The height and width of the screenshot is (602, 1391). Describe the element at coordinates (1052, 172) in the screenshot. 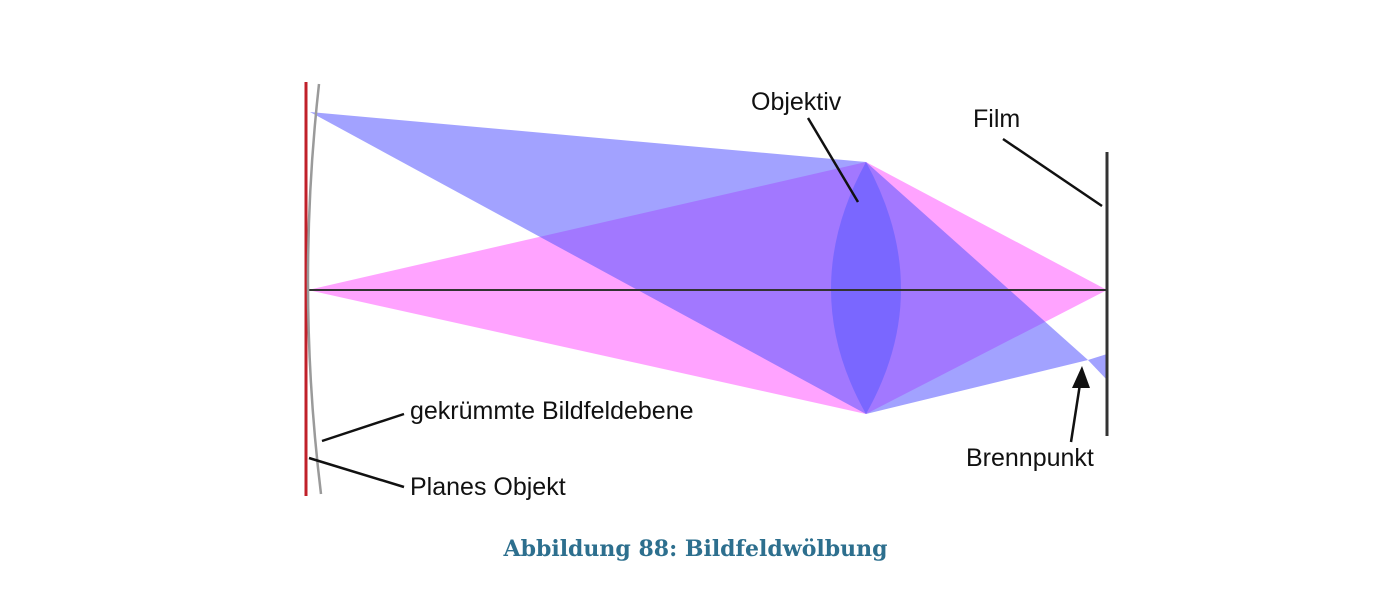

I see `film-leader` at that location.